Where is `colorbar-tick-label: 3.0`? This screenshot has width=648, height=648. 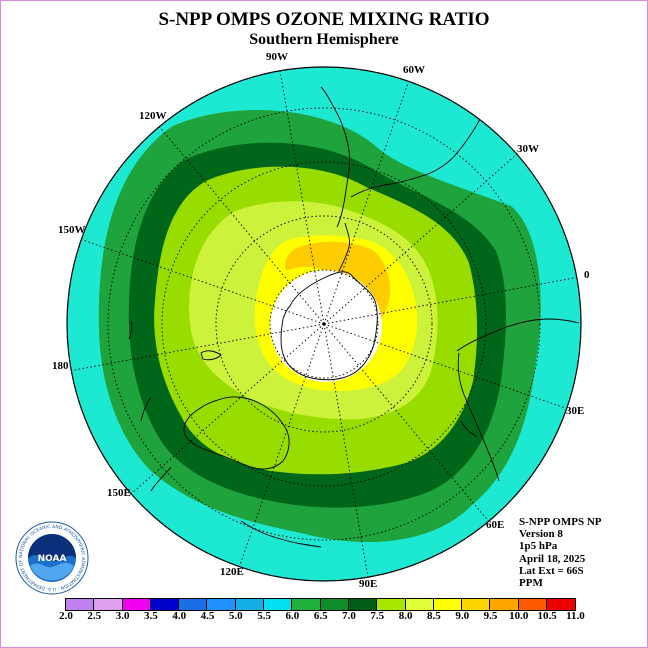
colorbar-tick-label: 3.0 is located at coordinates (122, 616).